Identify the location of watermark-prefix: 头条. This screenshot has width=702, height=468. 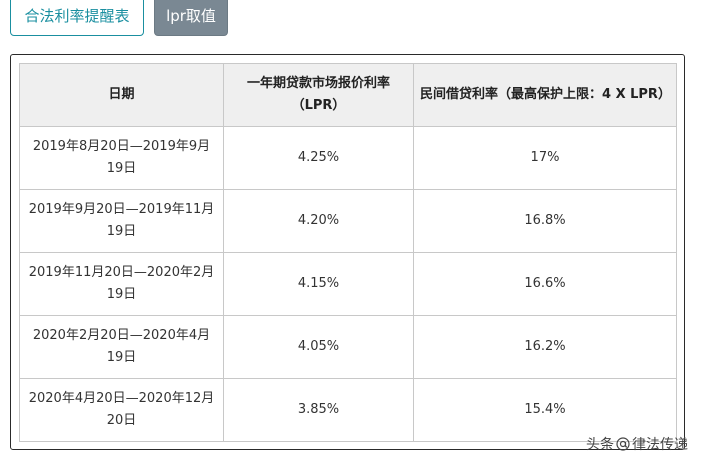
(600, 445).